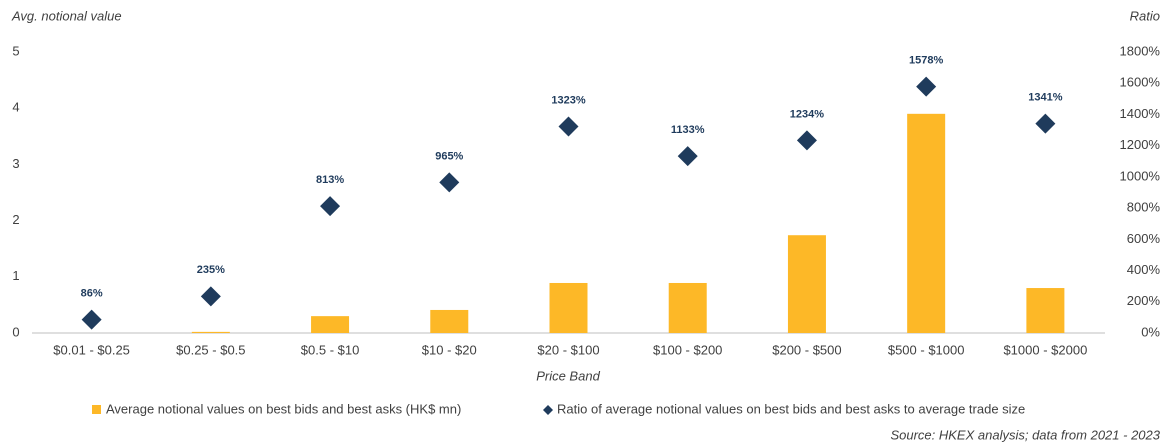 This screenshot has width=1169, height=445. What do you see at coordinates (1150, 331) in the screenshot?
I see `y2-tick-label: 0%` at bounding box center [1150, 331].